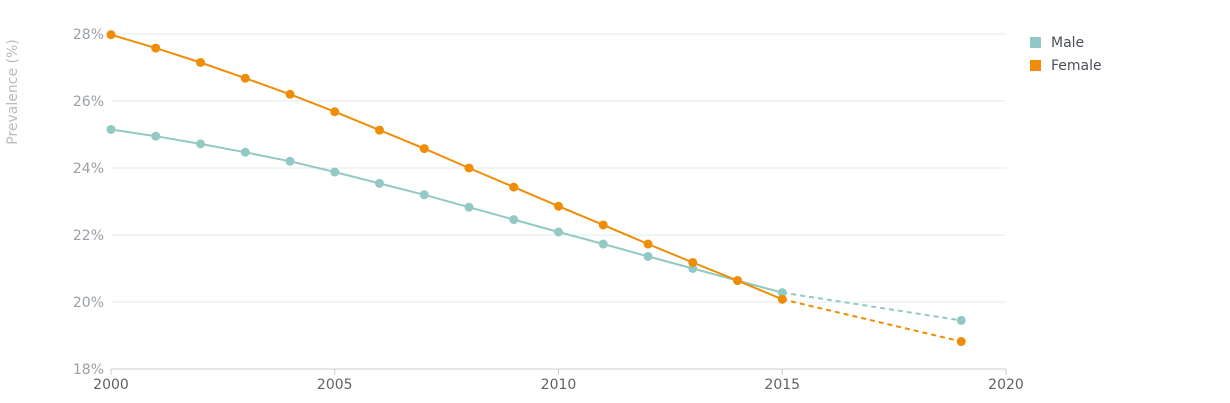 The height and width of the screenshot is (403, 1230). What do you see at coordinates (111, 385) in the screenshot?
I see `x-tick-label: 2000` at bounding box center [111, 385].